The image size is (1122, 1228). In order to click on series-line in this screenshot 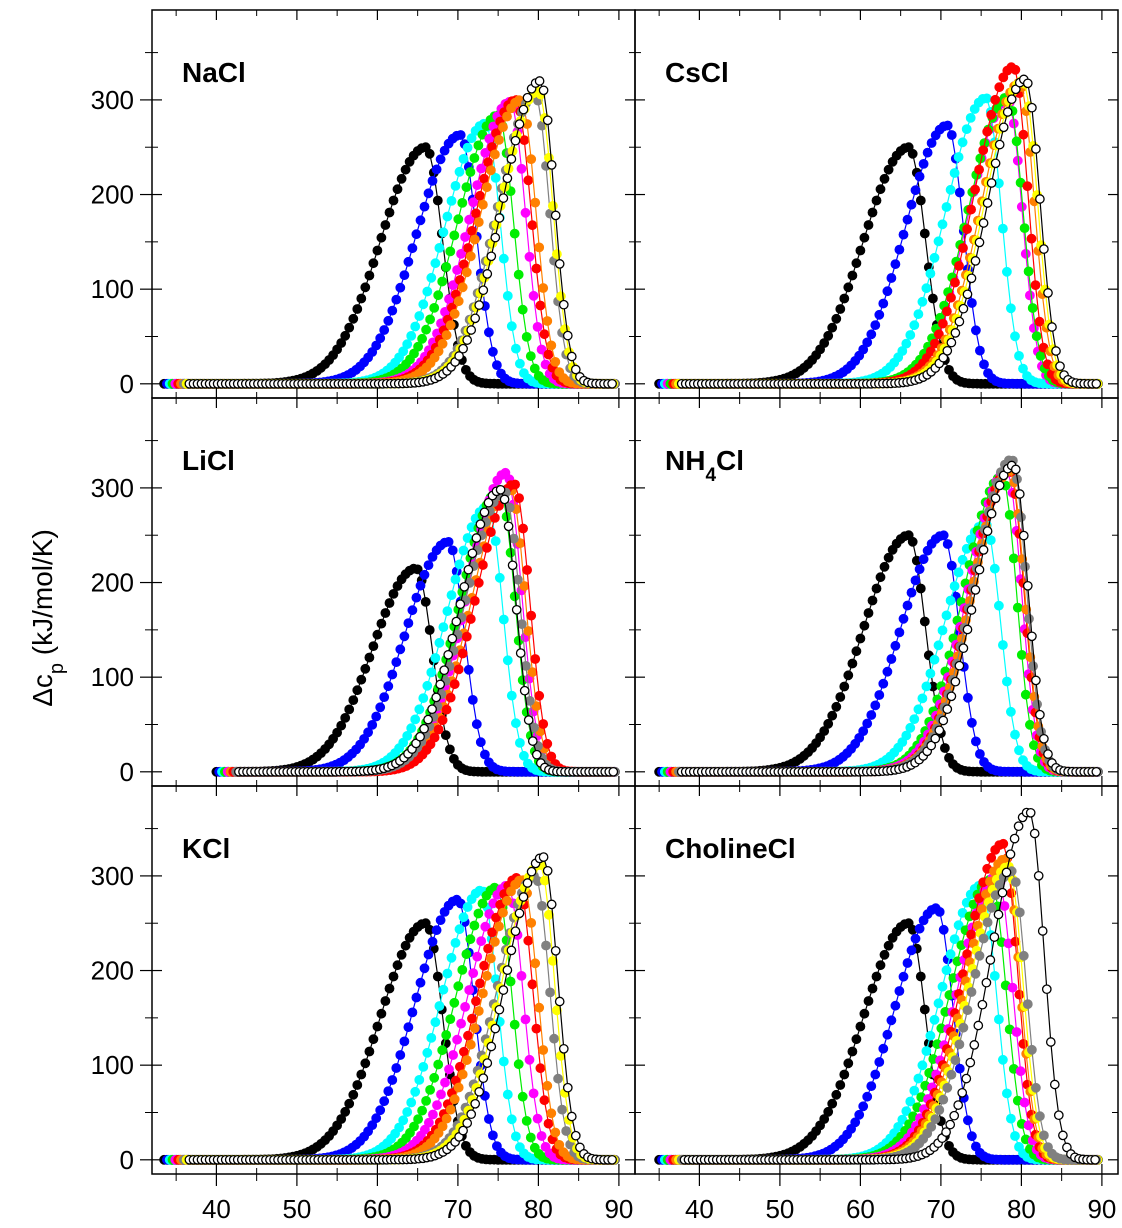, I will do `click(885, 233)`.